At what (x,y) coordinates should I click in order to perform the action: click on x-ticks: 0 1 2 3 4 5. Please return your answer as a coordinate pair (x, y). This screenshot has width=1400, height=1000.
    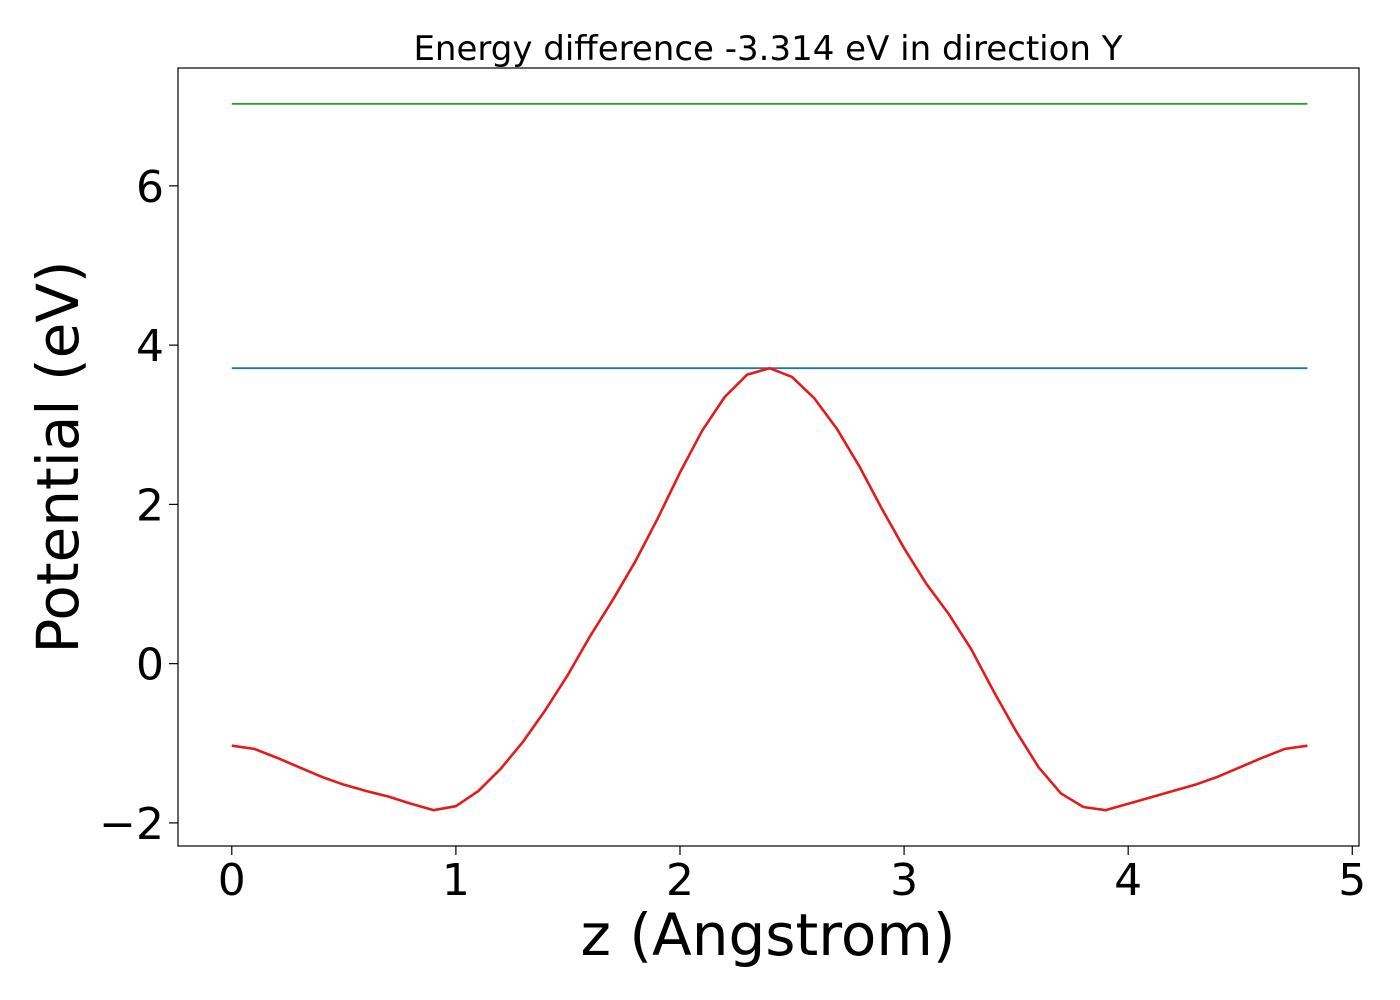
    Looking at the image, I should click on (792, 876).